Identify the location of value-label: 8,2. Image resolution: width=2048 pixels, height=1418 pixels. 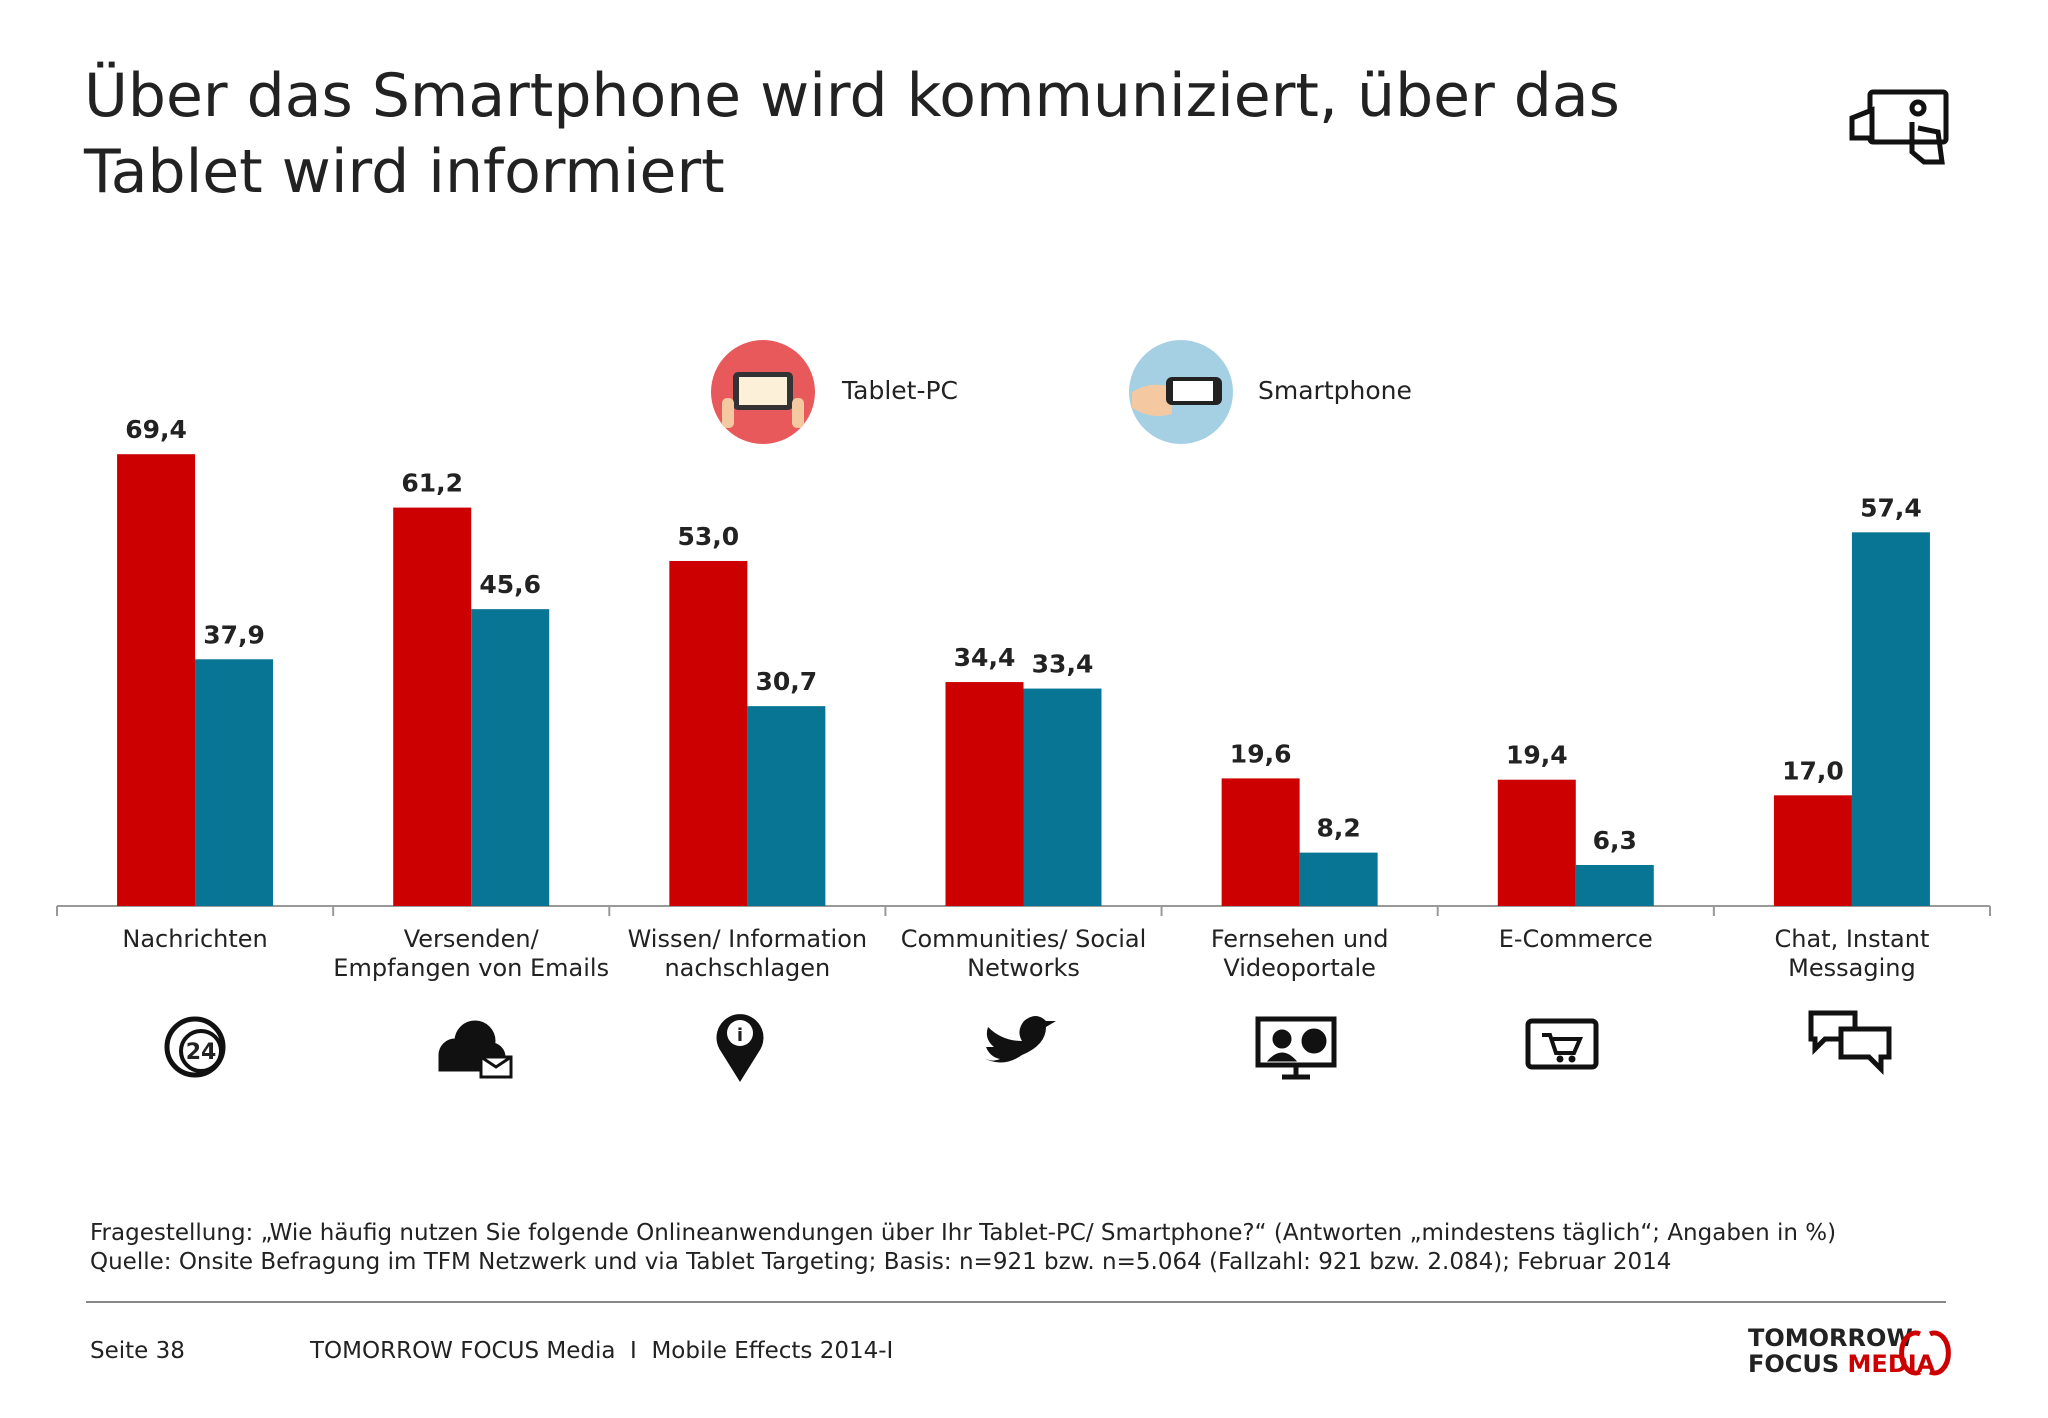
(1338, 828).